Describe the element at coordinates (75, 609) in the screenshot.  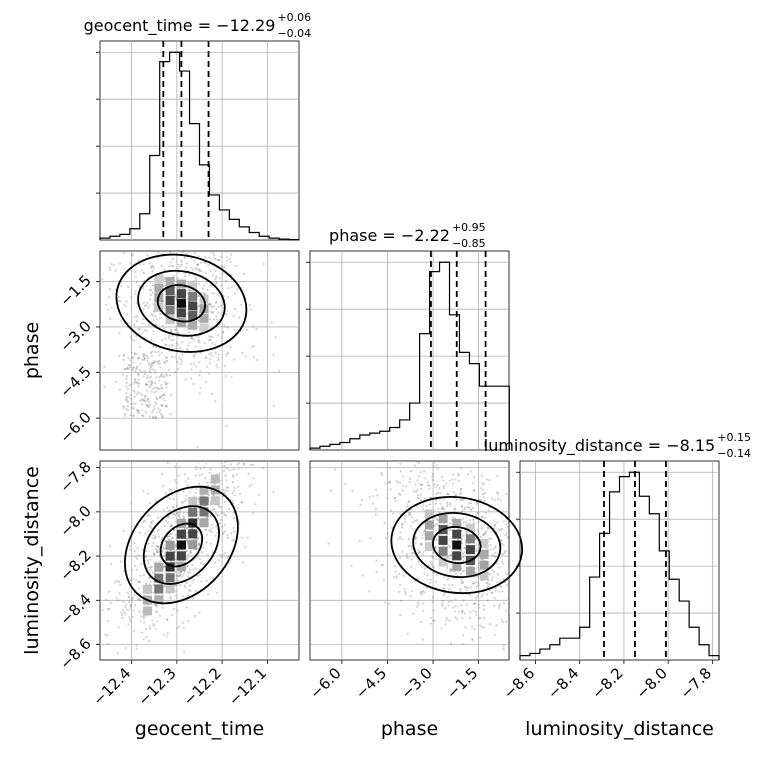
I see `y-tick-label: −8.4` at that location.